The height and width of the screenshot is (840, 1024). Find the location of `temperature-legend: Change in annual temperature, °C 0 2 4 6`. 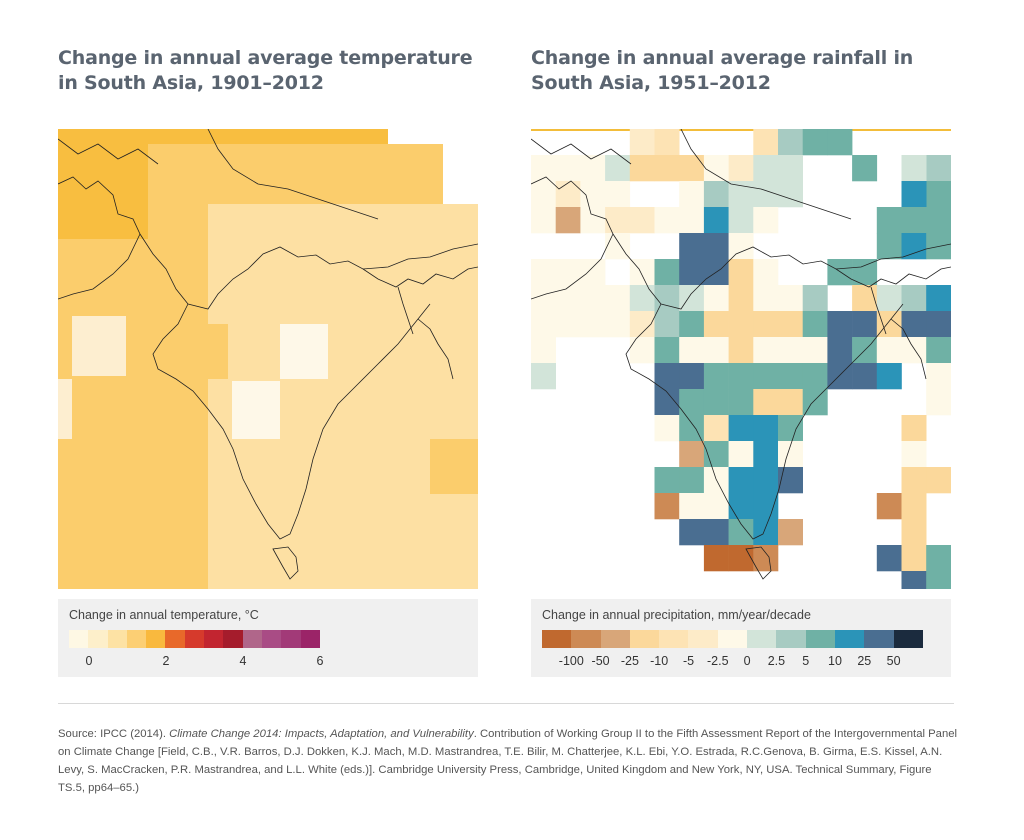

temperature-legend: Change in annual temperature, °C 0 2 4 6 is located at coordinates (268, 638).